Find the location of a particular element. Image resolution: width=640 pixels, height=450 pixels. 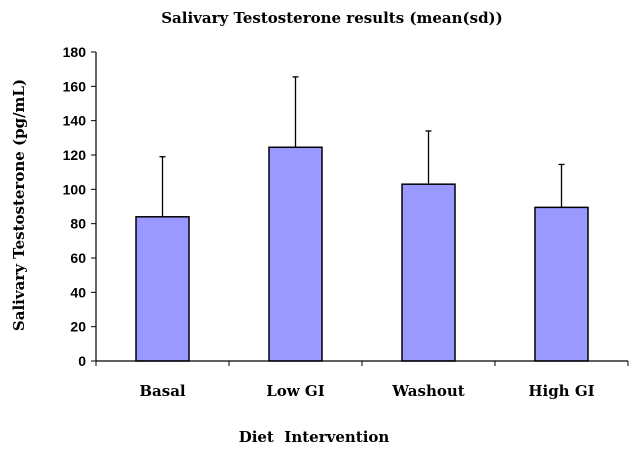

y-tick-label-1: 20 is located at coordinates (78, 327).